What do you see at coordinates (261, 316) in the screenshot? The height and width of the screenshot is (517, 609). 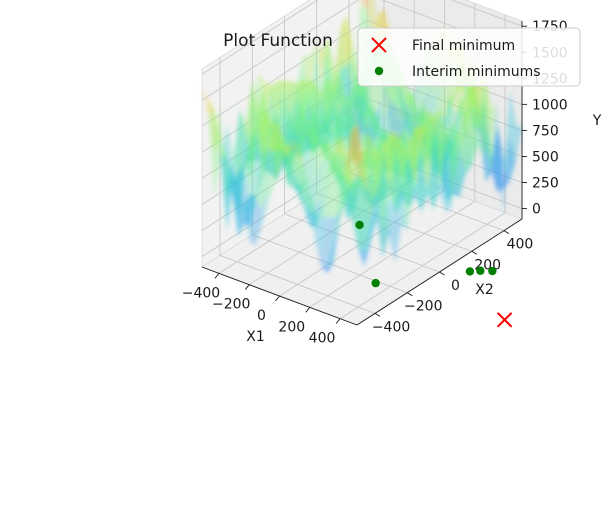 I see `x-tick-label: 0` at bounding box center [261, 316].